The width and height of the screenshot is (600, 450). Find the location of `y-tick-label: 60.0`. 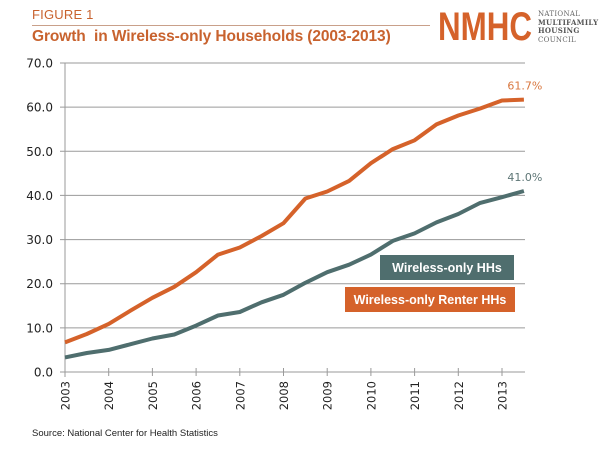

y-tick-label: 60.0 is located at coordinates (39, 108).